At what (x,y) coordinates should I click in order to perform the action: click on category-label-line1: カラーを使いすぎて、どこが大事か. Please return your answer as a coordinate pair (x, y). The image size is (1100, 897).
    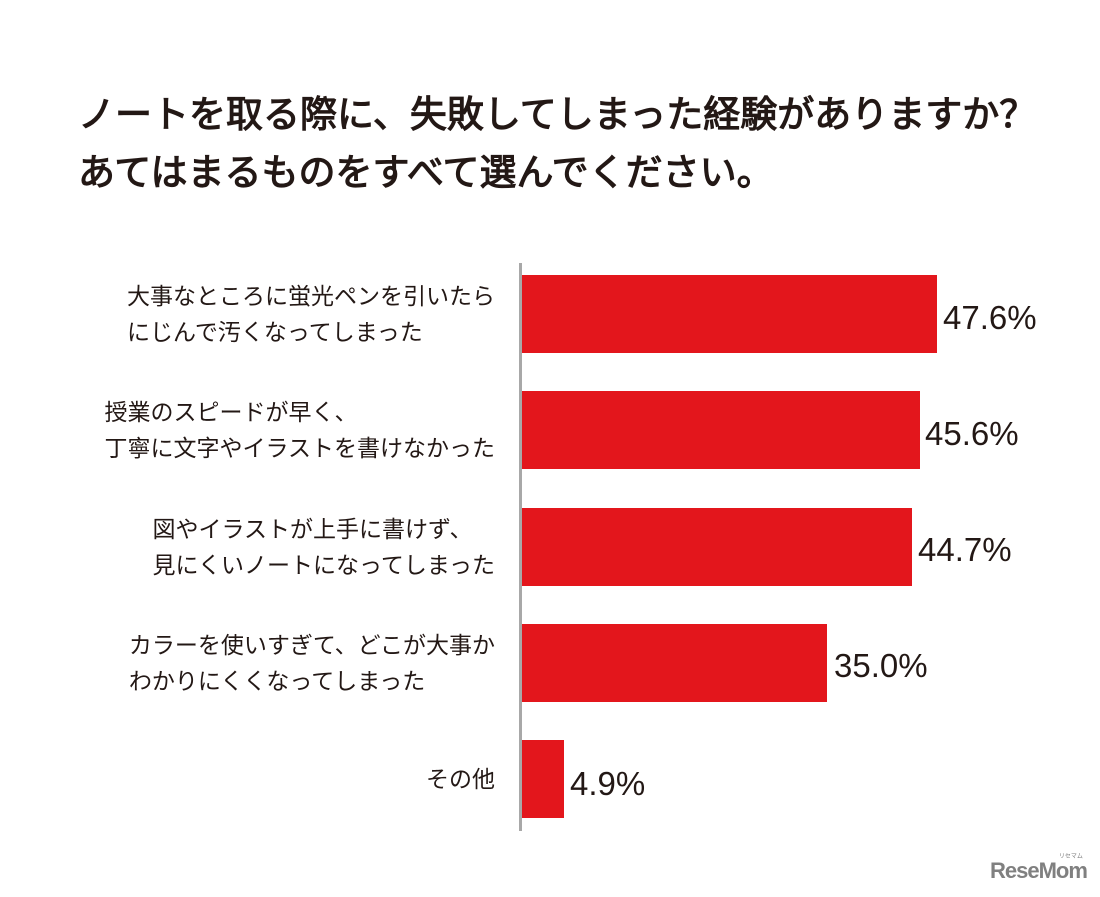
    Looking at the image, I should click on (311, 646).